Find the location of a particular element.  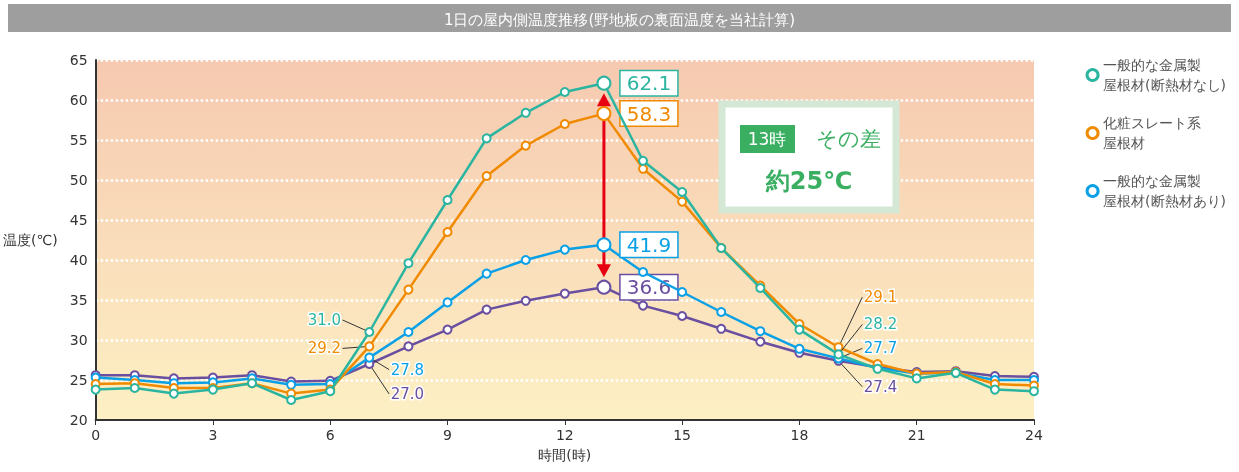

annotation: 13時 is located at coordinates (767, 139).